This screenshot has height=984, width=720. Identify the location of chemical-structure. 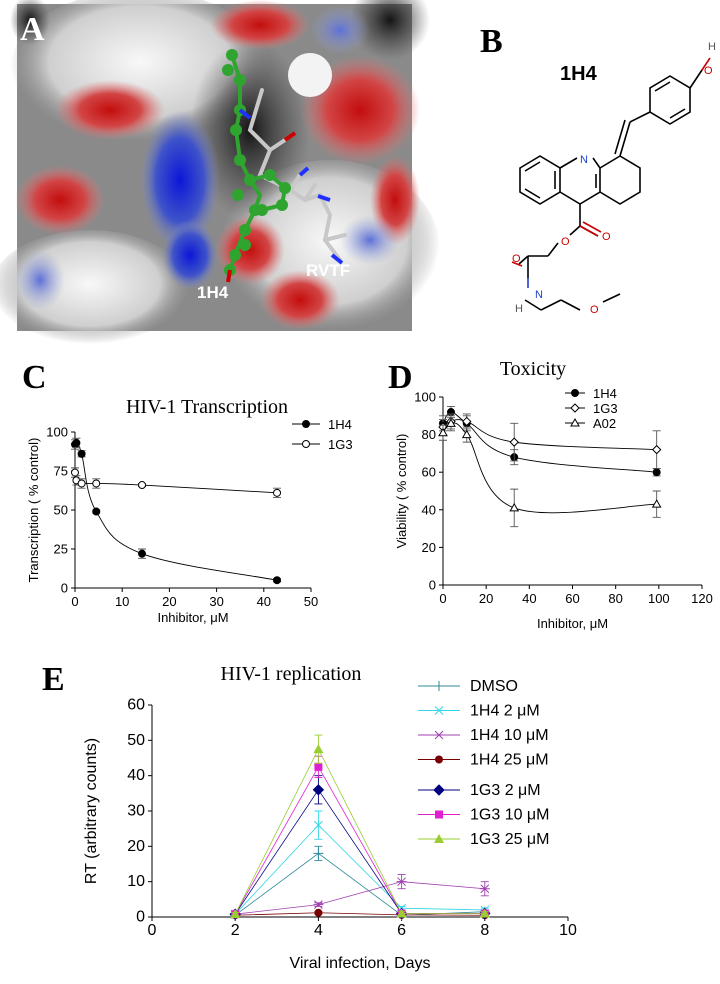
(610, 190).